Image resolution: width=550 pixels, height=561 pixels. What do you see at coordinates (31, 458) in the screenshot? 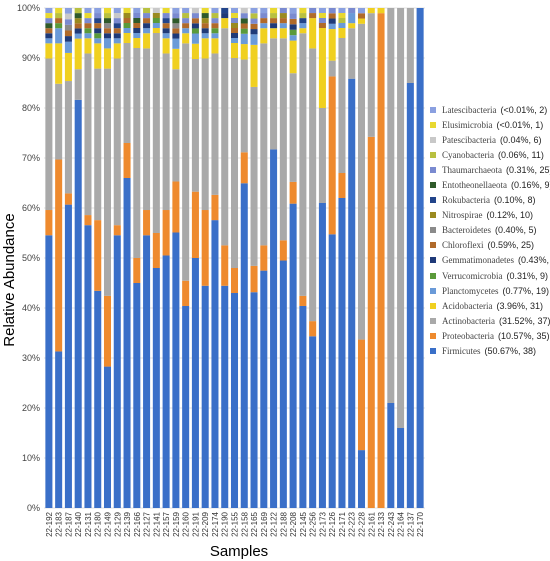
I see `y-tick-label: 10%` at bounding box center [31, 458].